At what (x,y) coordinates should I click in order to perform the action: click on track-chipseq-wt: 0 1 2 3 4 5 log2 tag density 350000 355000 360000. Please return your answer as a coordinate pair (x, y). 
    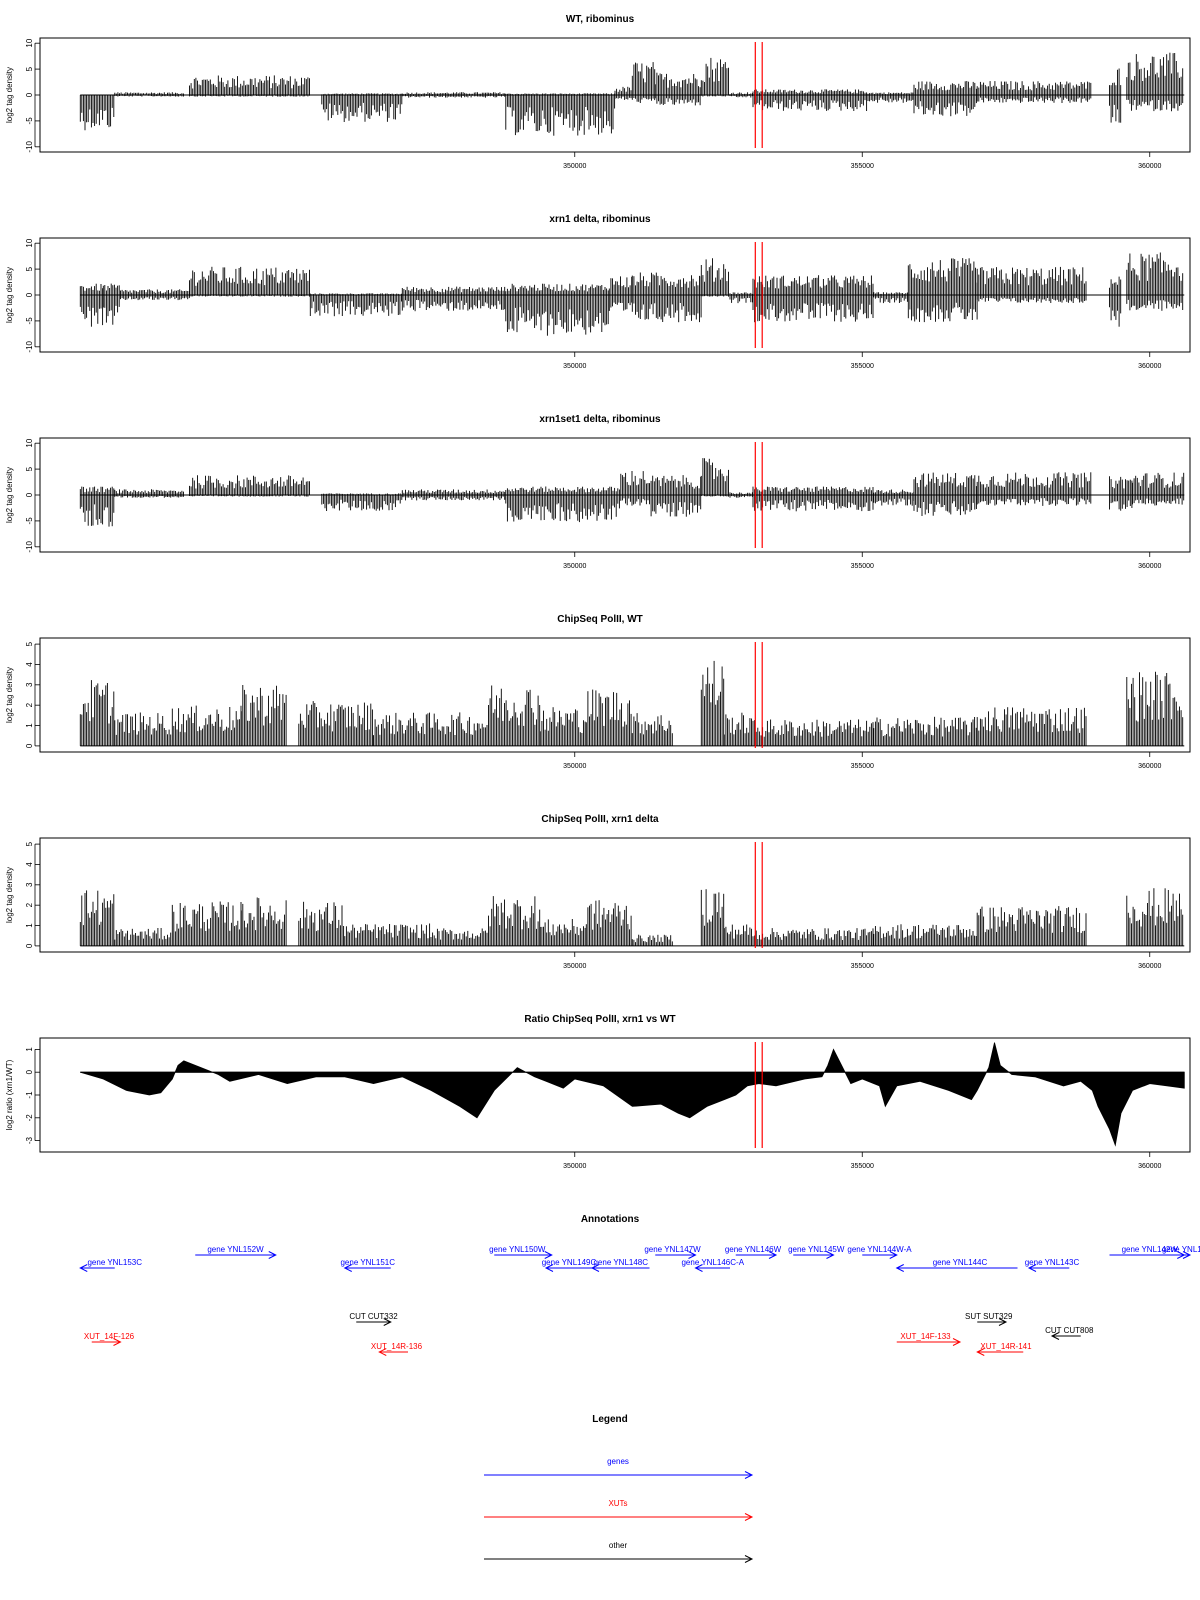
    Looking at the image, I should click on (598, 703).